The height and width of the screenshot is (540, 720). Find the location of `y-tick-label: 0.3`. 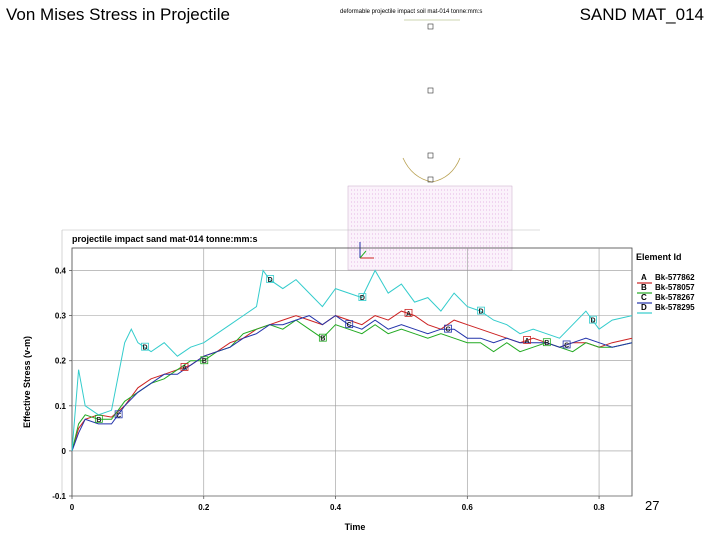

y-tick-label: 0.3 is located at coordinates (61, 316).